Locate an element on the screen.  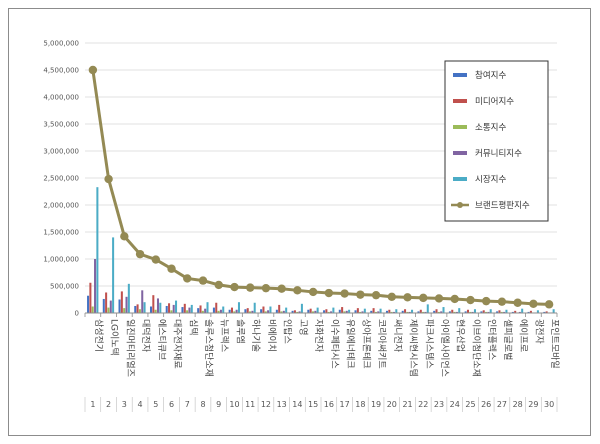
category-index: 25 is located at coordinates (470, 404).